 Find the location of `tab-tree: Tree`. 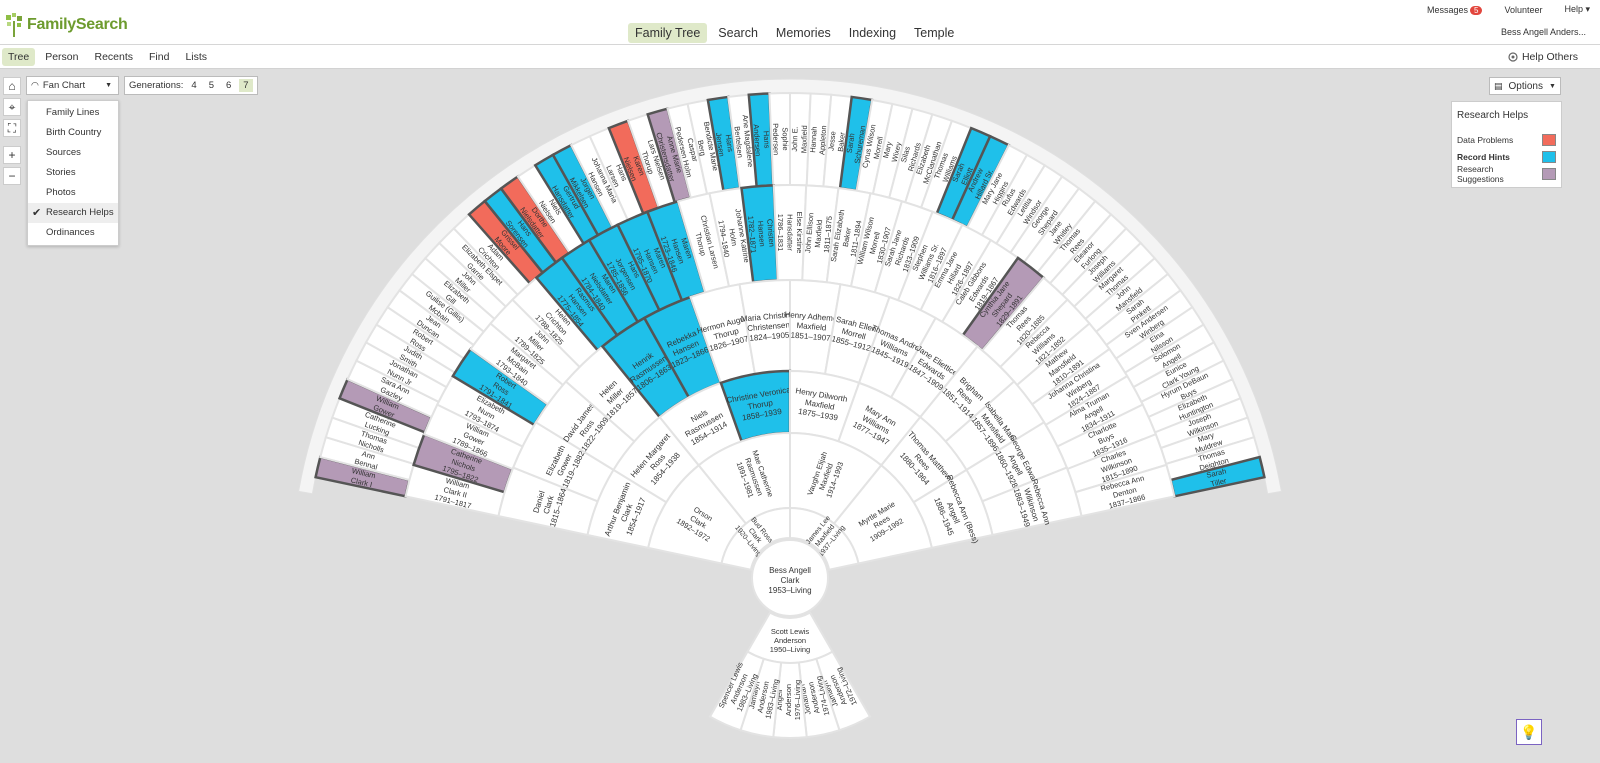

tab-tree: Tree is located at coordinates (19, 57).